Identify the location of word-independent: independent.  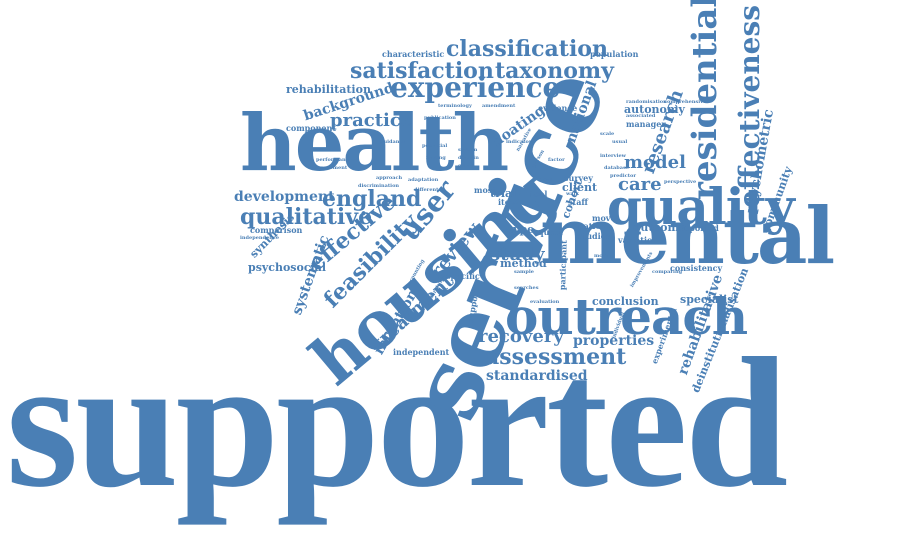
(421, 352).